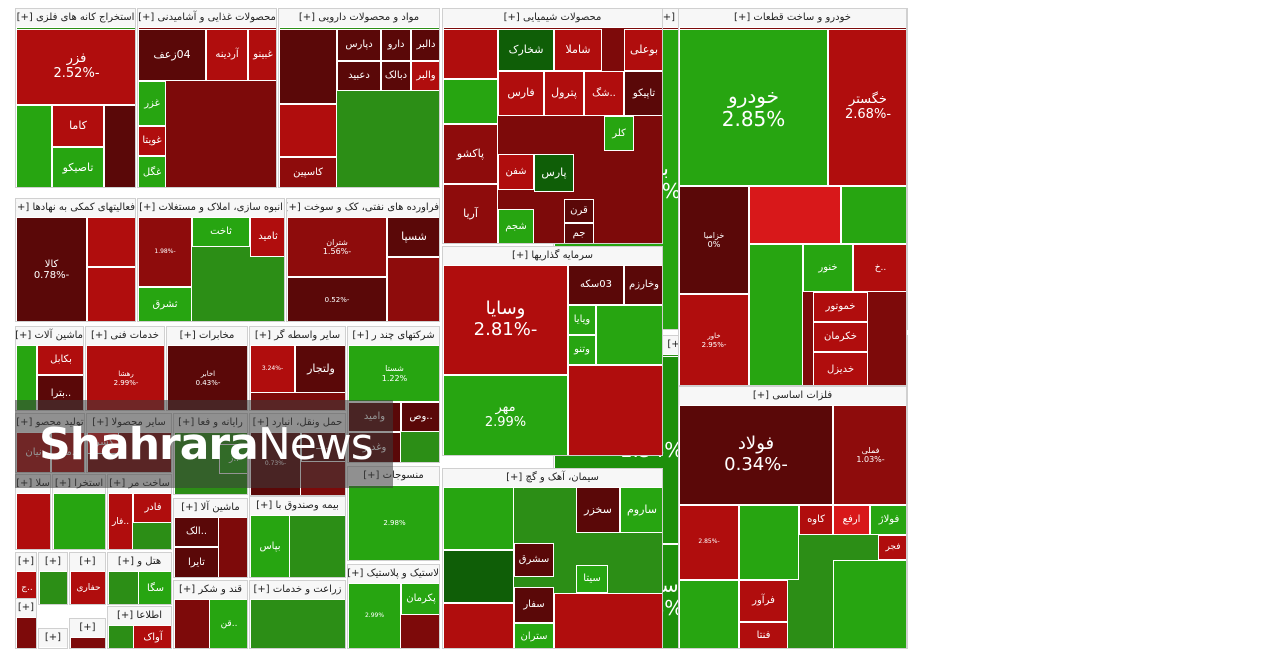  Describe the element at coordinates (516, 226) in the screenshot. I see `stock-tile: شجم` at that location.